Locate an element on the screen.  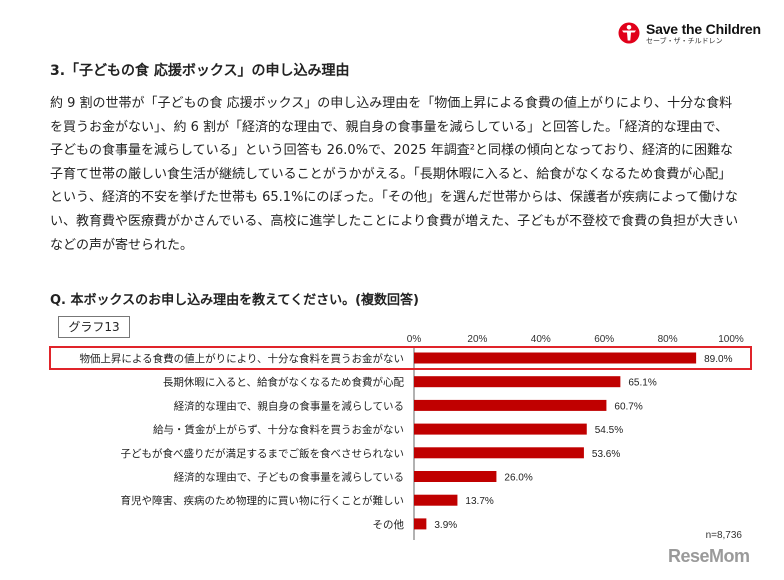
category-label: 育児や障害、疾病のため物理的に買い物に行くことが難しい is located at coordinates (263, 500).